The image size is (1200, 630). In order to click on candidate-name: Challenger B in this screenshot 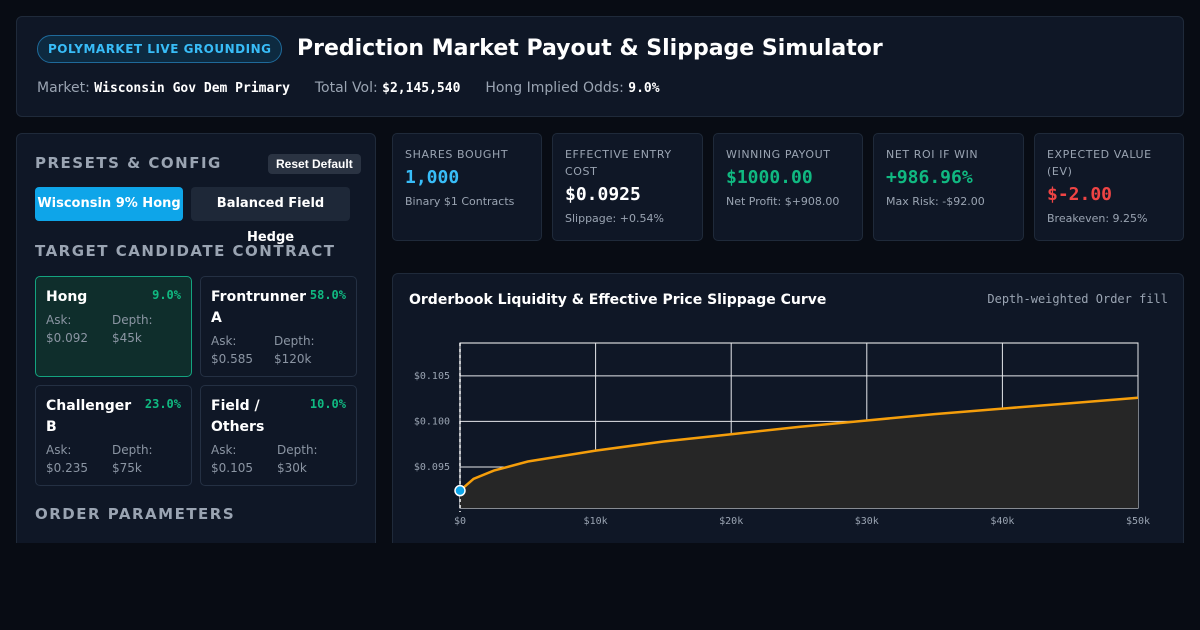, I will do `click(89, 416)`.